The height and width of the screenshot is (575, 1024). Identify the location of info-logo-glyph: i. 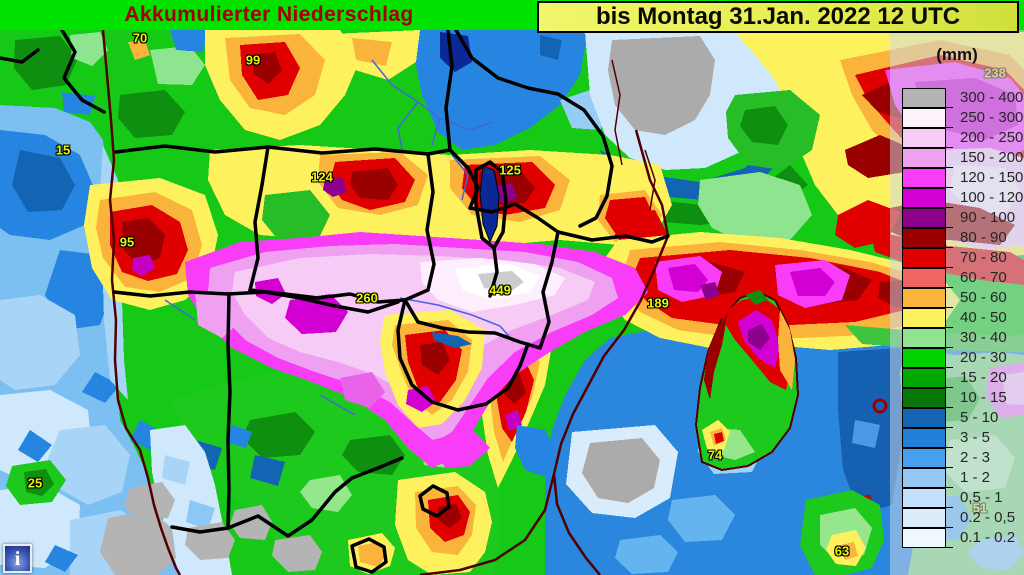
(17, 558).